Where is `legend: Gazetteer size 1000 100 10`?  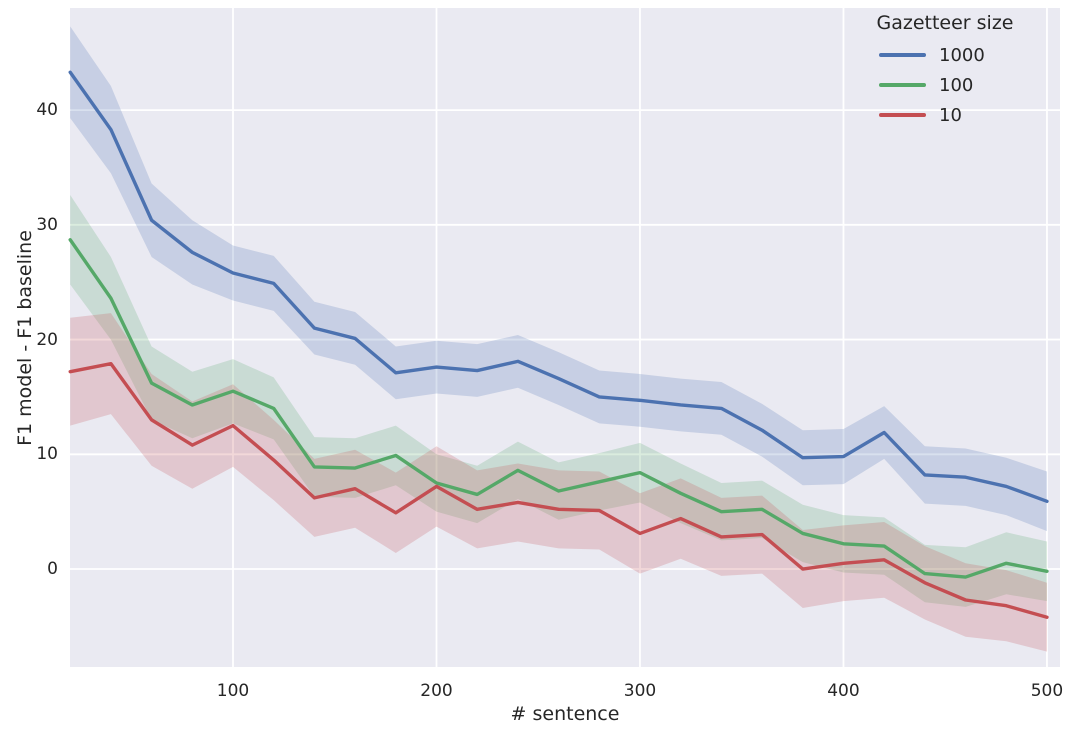
legend: Gazetteer size 1000 100 10 is located at coordinates (945, 71).